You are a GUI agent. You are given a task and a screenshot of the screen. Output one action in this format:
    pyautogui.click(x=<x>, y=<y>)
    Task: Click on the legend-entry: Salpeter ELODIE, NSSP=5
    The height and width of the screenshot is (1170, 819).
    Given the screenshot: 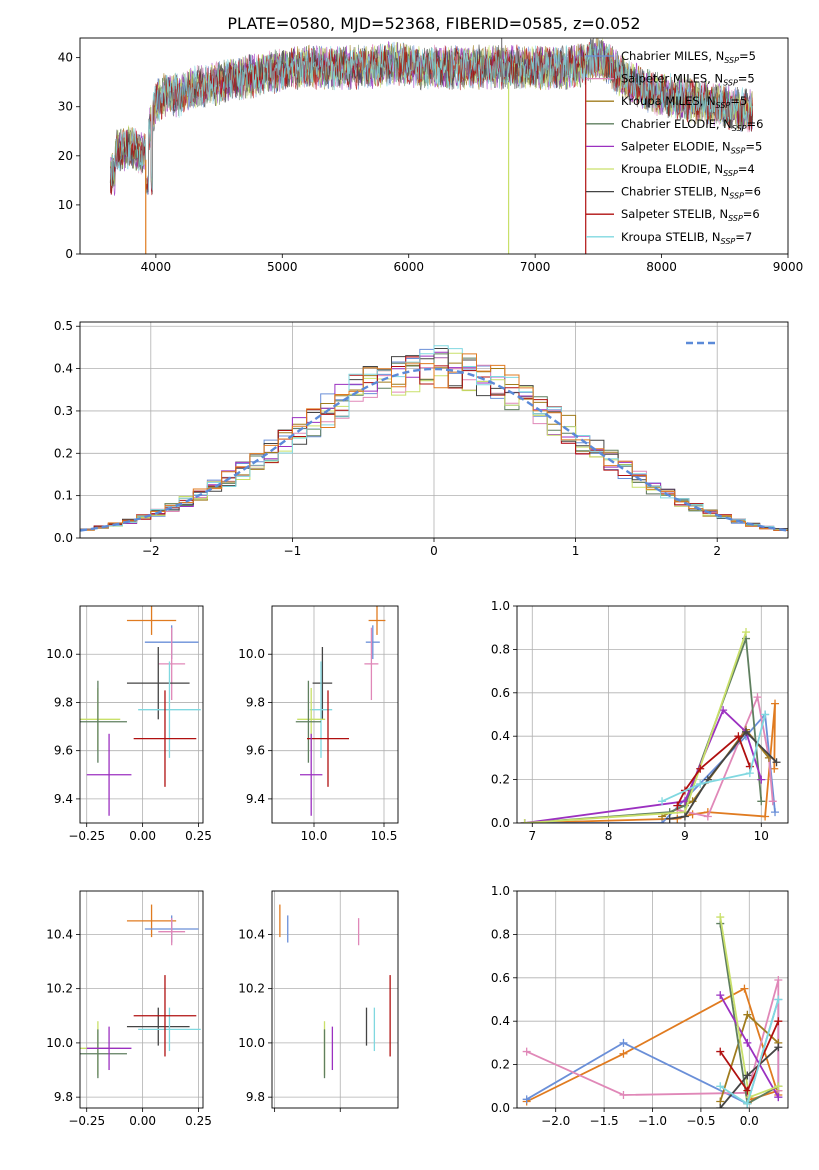 What is the action you would take?
    pyautogui.click(x=691, y=147)
    